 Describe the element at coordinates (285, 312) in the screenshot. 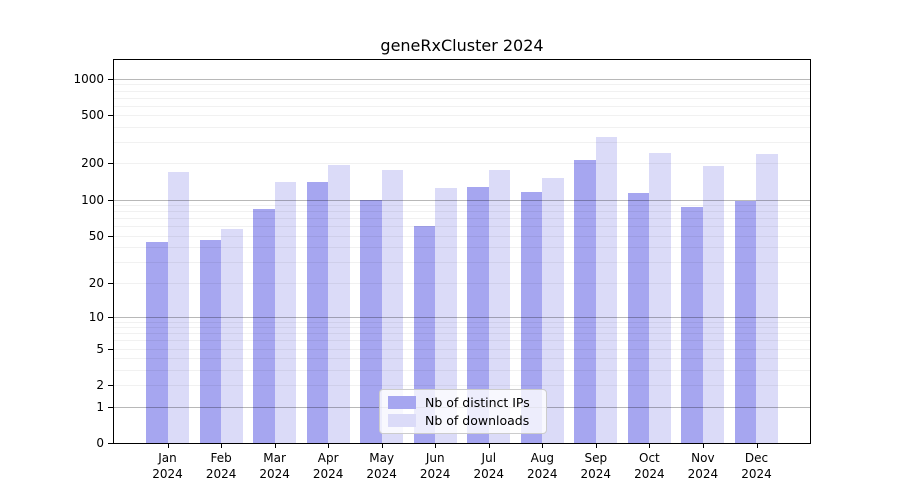

I see `bar-downloads-mar` at that location.